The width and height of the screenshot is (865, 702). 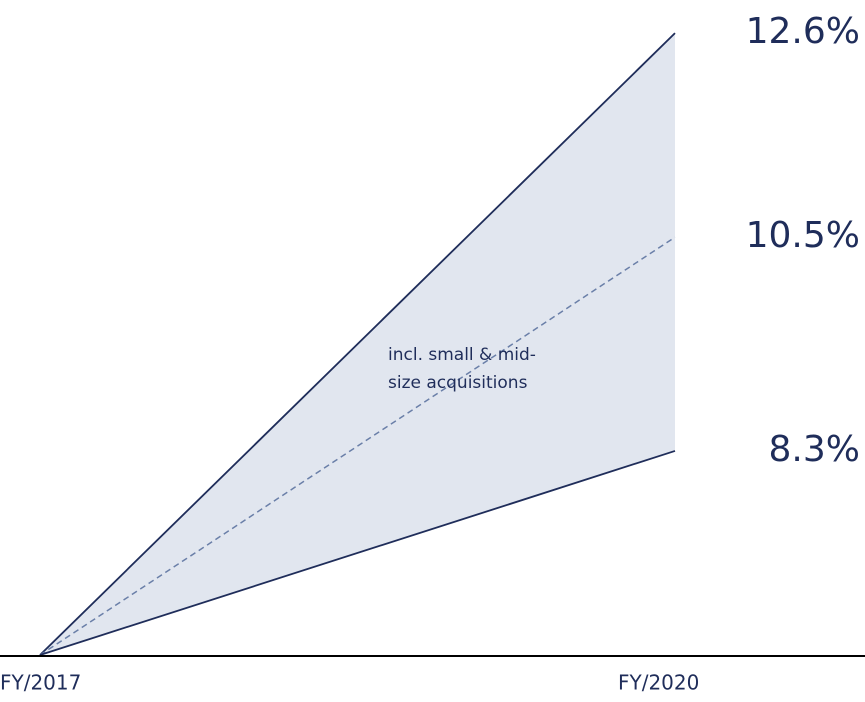 What do you see at coordinates (40, 683) in the screenshot?
I see `x-tick-label: FY/2017` at bounding box center [40, 683].